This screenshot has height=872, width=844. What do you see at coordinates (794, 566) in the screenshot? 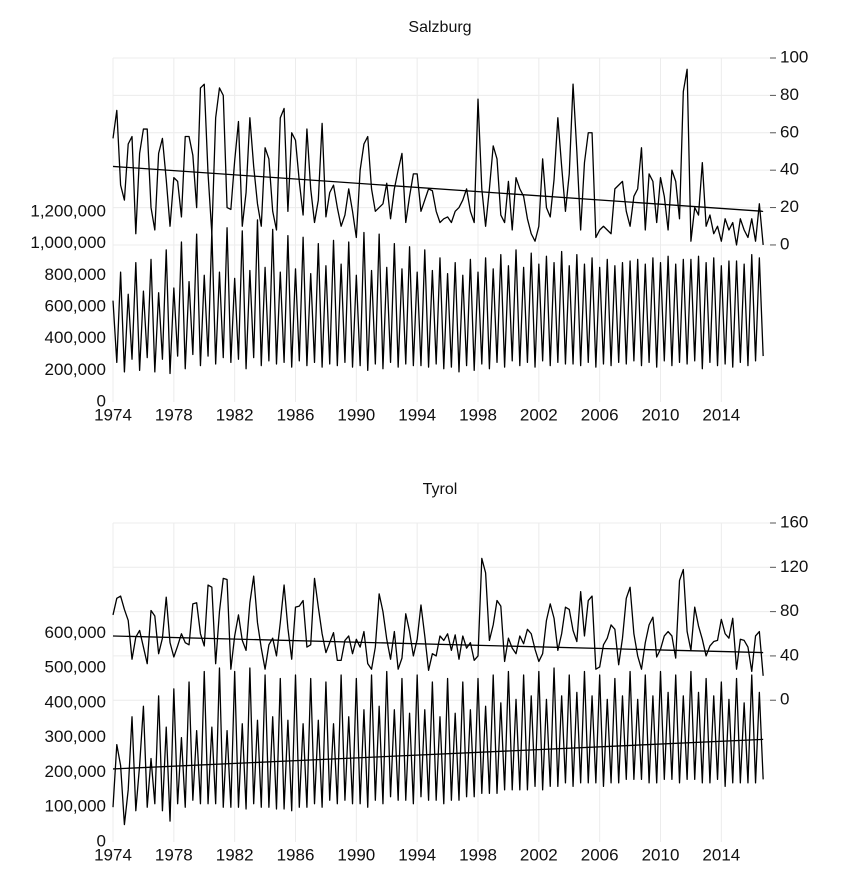
I see `y2-tick-label: 120` at bounding box center [794, 566].